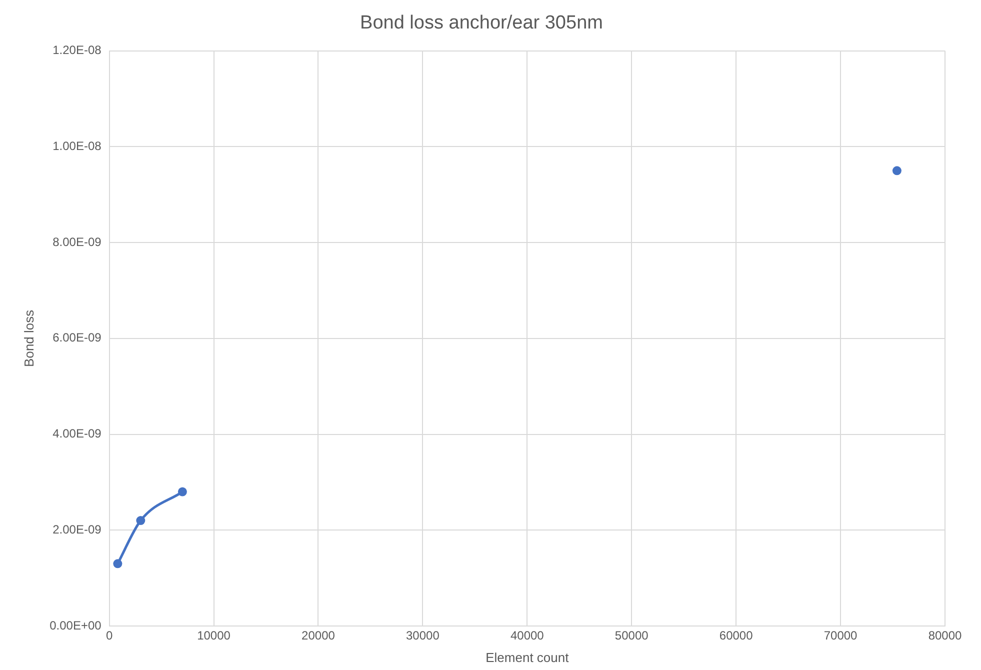  Describe the element at coordinates (527, 635) in the screenshot. I see `x-tick-label: 40000` at that location.